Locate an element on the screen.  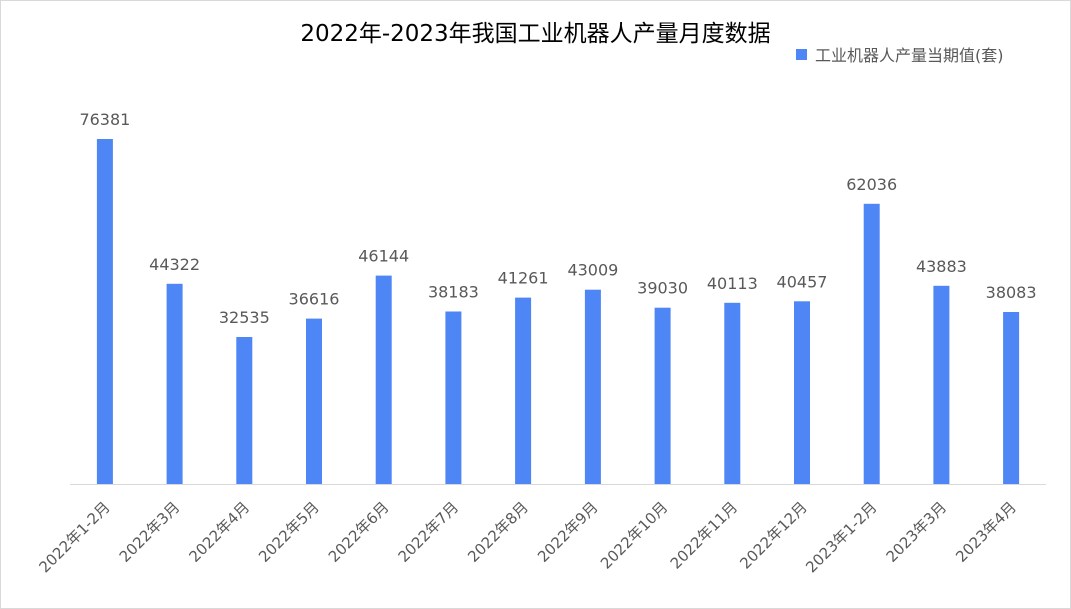
data-label: 62036 is located at coordinates (871, 184).